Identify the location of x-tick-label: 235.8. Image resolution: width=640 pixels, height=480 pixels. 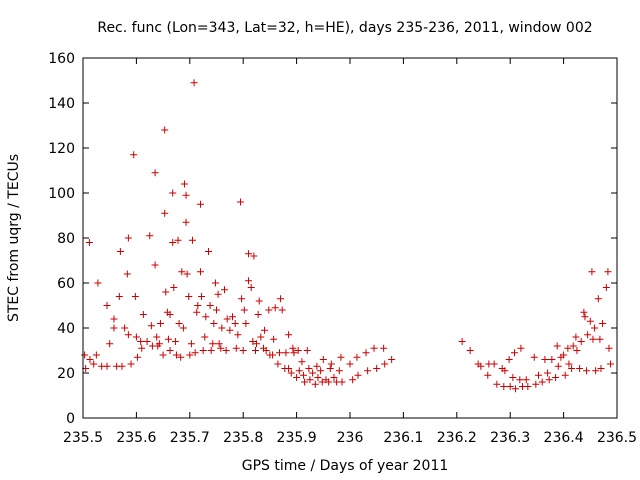
(243, 438).